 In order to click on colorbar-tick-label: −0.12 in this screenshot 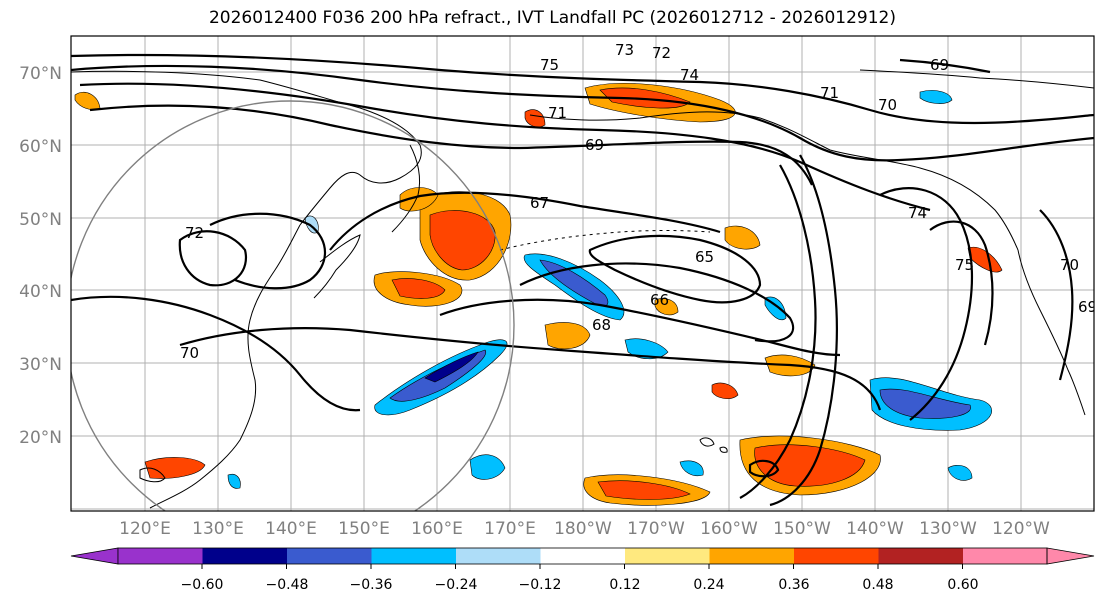, I will do `click(540, 585)`.